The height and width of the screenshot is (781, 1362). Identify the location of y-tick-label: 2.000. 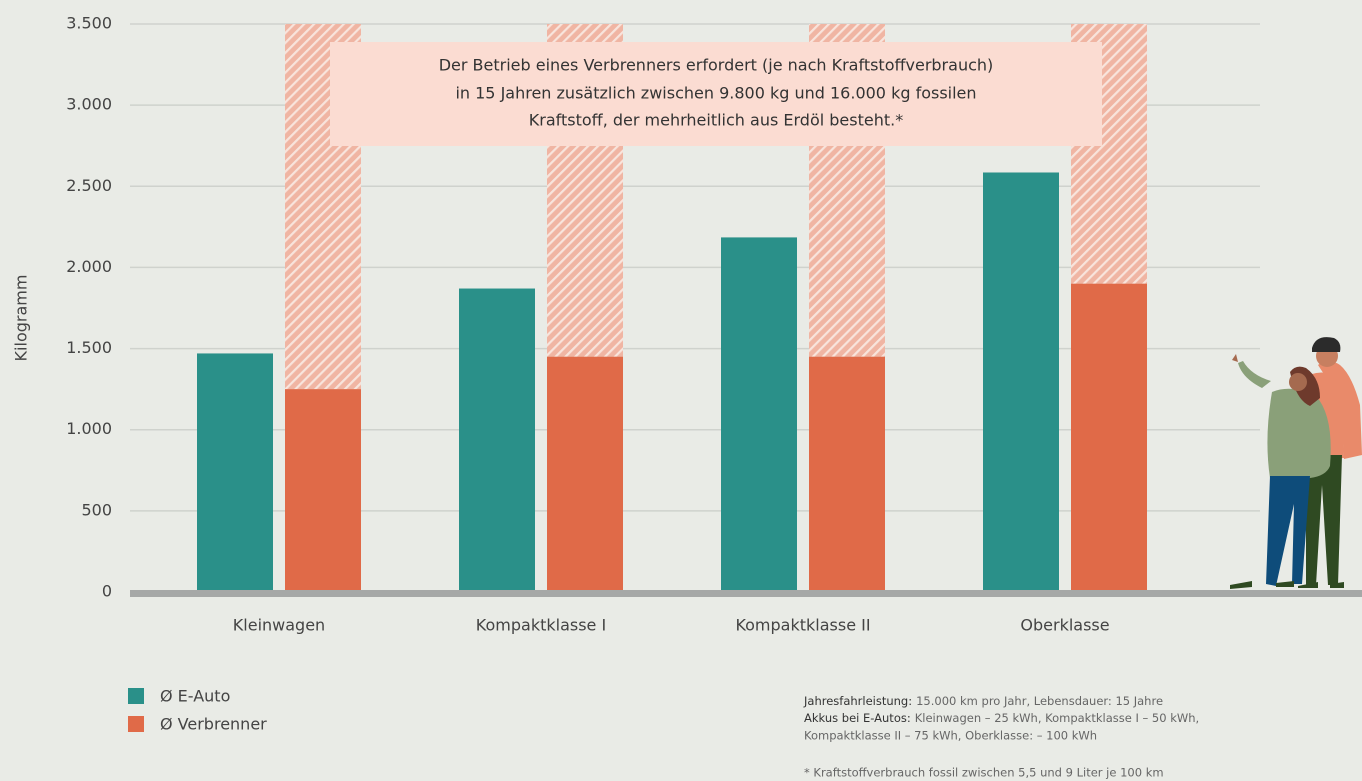
(89, 266).